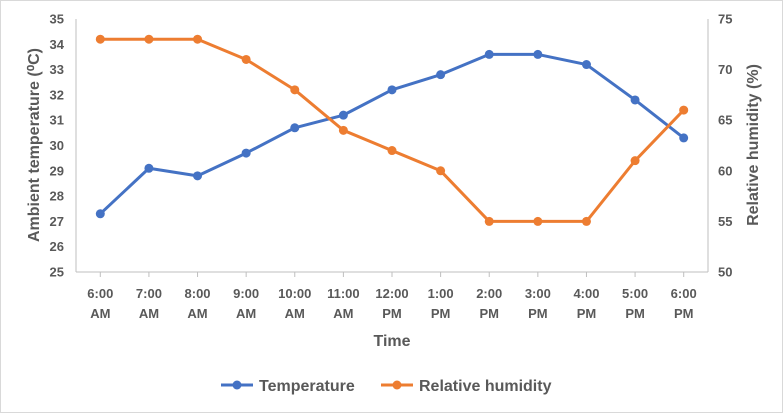 This screenshot has width=783, height=417. What do you see at coordinates (635, 293) in the screenshot?
I see `x-tick-label-time-11: 5:00` at bounding box center [635, 293].